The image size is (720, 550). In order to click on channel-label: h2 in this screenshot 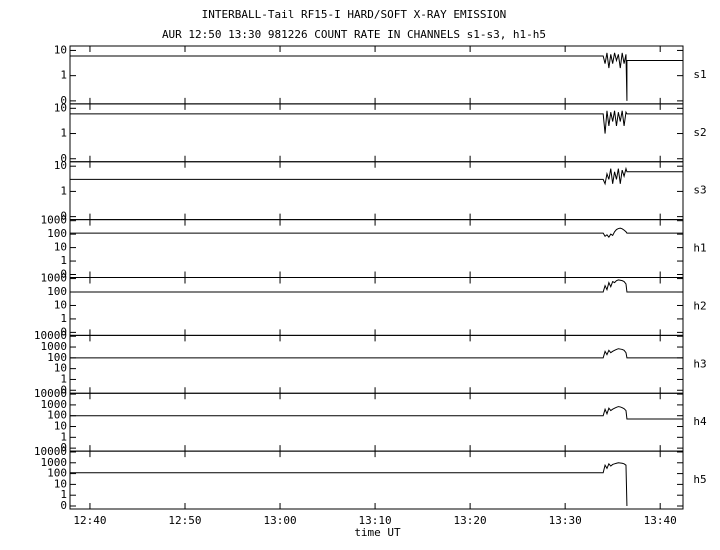, I will do `click(699, 305)`.